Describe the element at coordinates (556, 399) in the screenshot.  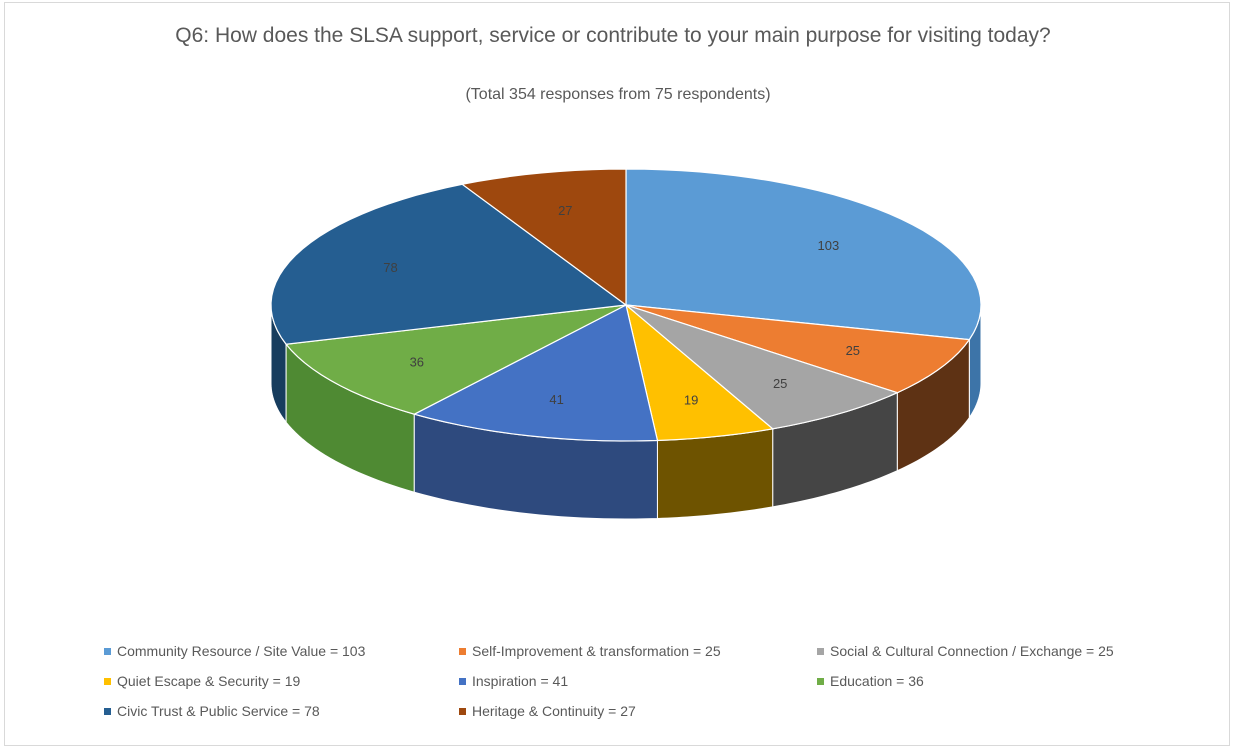
I see `data-label-4: 41` at that location.